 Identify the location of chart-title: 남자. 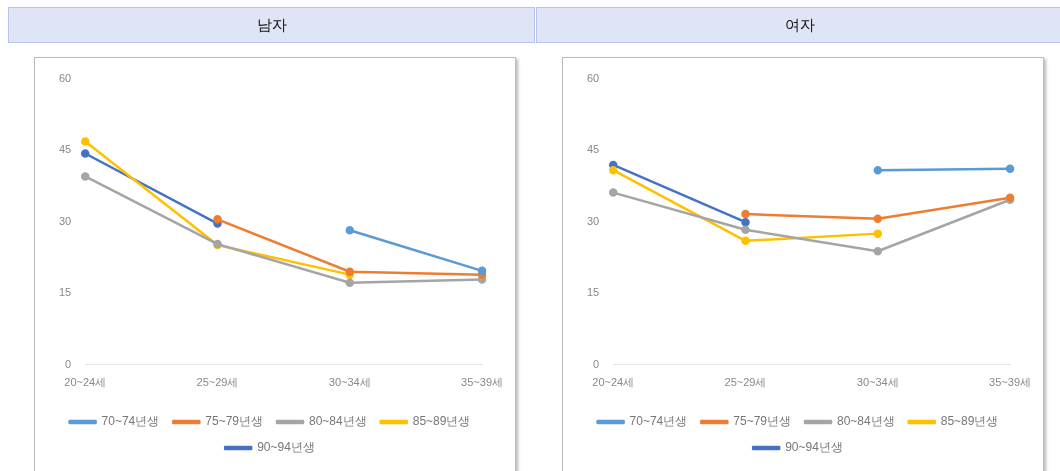
(271, 25).